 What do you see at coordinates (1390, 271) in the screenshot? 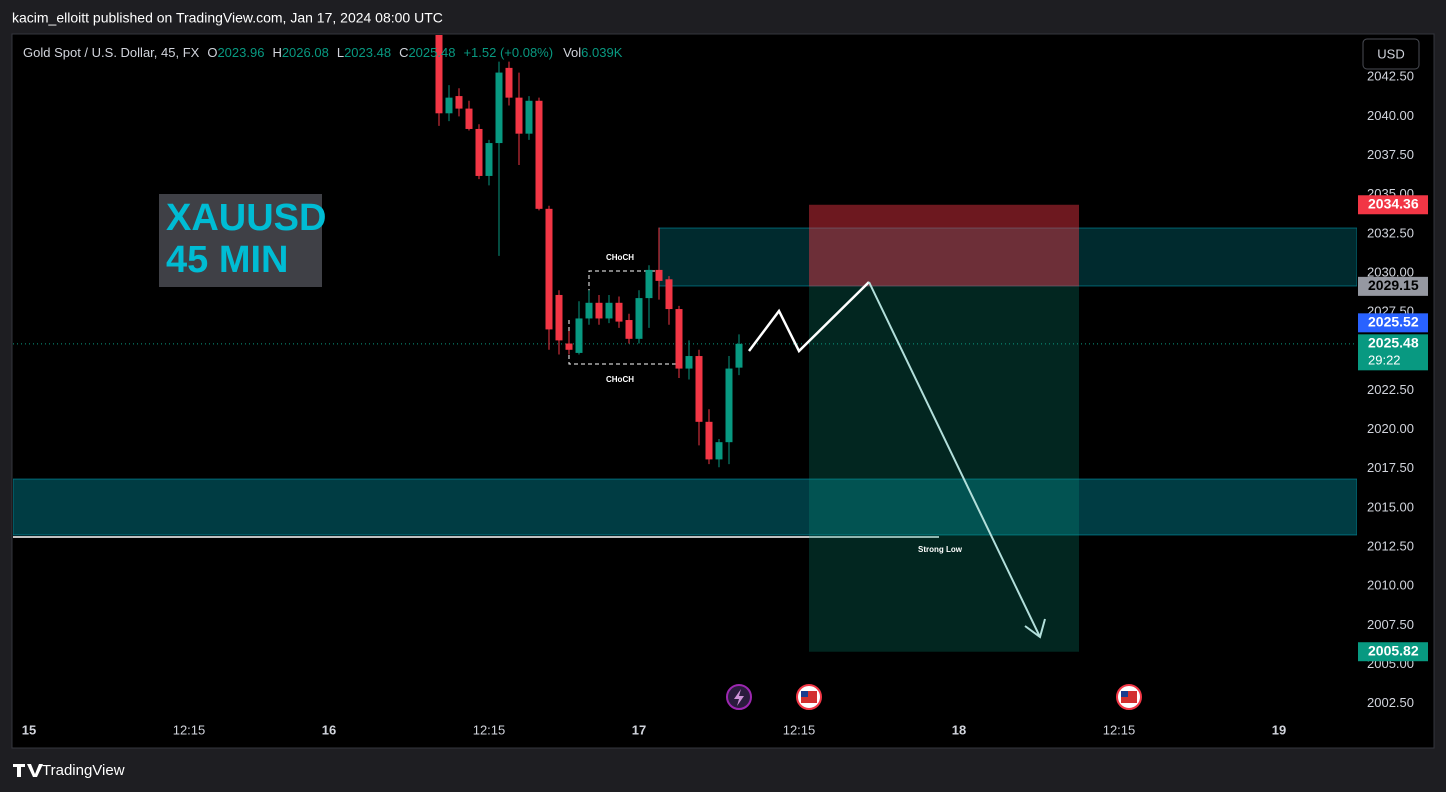
I see `y-tick-label: 2030.00` at bounding box center [1390, 271].